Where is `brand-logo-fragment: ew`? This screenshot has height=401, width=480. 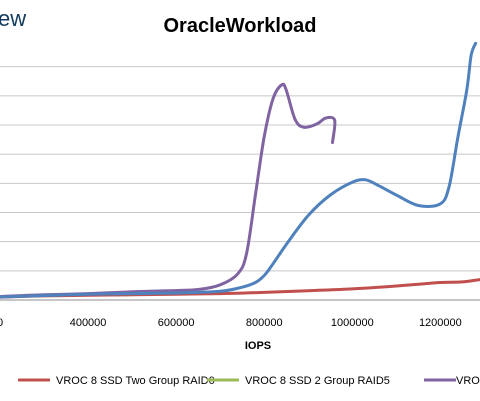
brand-logo-fragment: ew is located at coordinates (13, 18).